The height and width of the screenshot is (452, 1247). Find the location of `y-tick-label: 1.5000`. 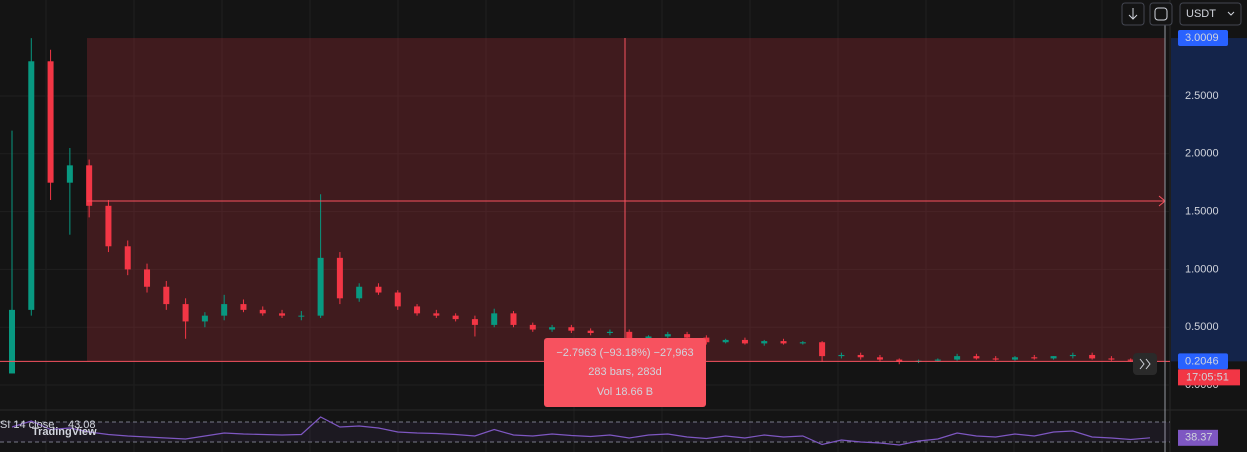

y-tick-label: 1.5000 is located at coordinates (1202, 211).